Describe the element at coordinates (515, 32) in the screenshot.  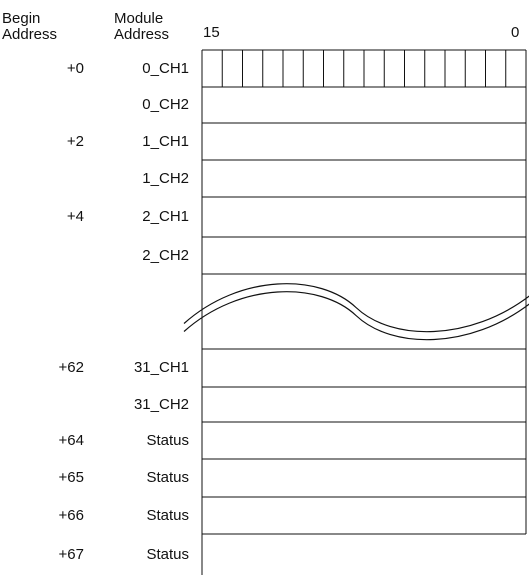
I see `bit-0-label: 0` at that location.